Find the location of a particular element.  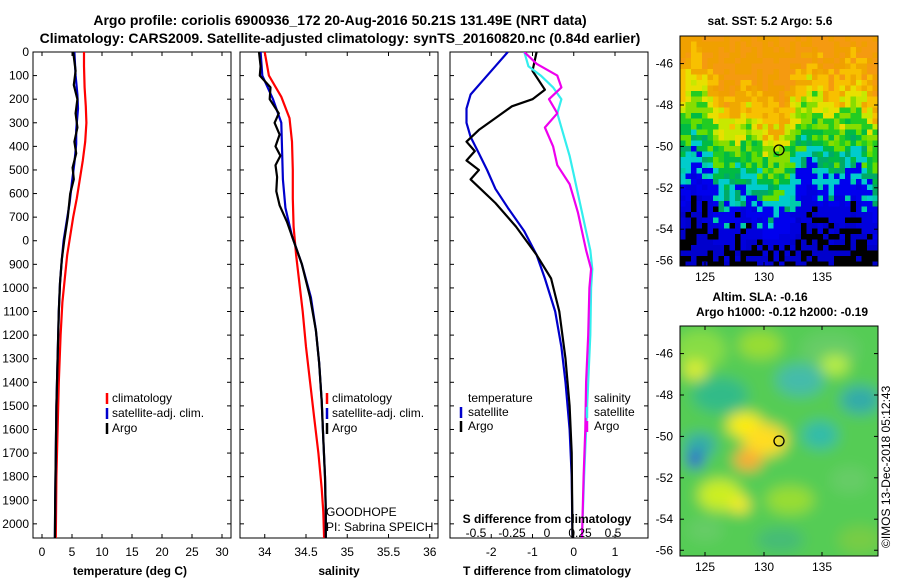

sla-map-frame is located at coordinates (779, 441).